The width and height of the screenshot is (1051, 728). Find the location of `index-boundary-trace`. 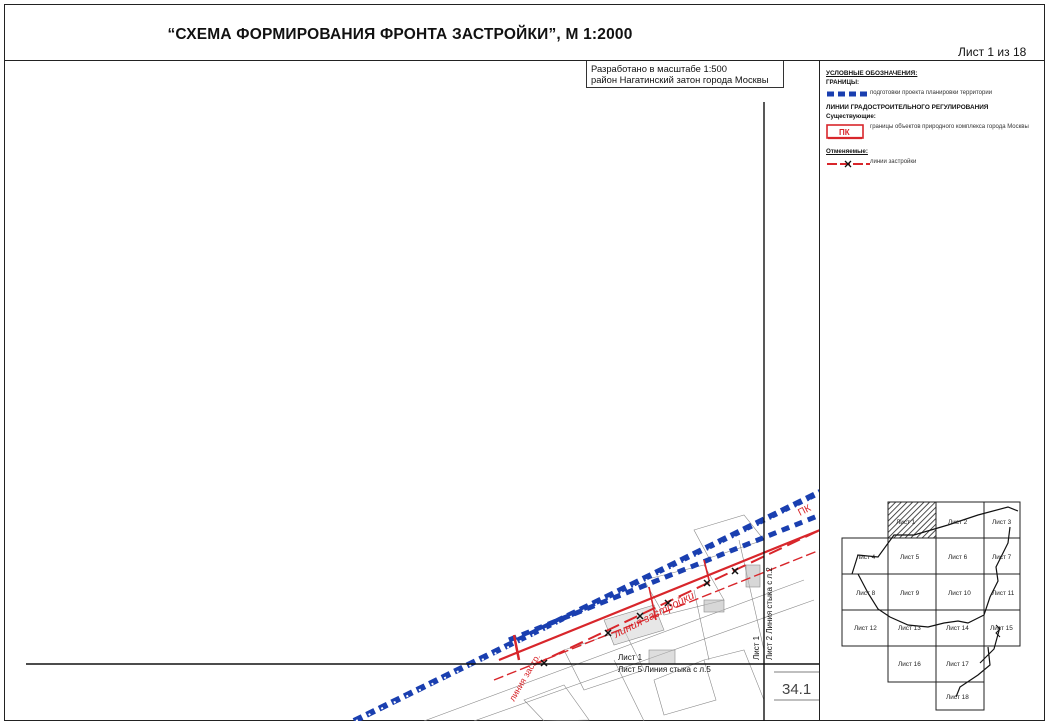

index-boundary-trace is located at coordinates (935, 602).